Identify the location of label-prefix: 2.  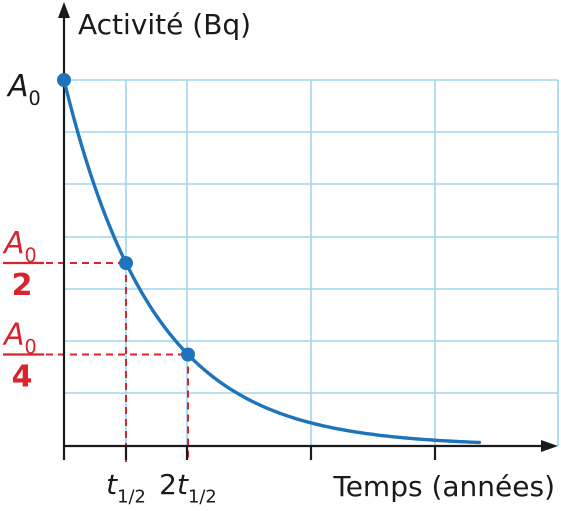
(168, 484).